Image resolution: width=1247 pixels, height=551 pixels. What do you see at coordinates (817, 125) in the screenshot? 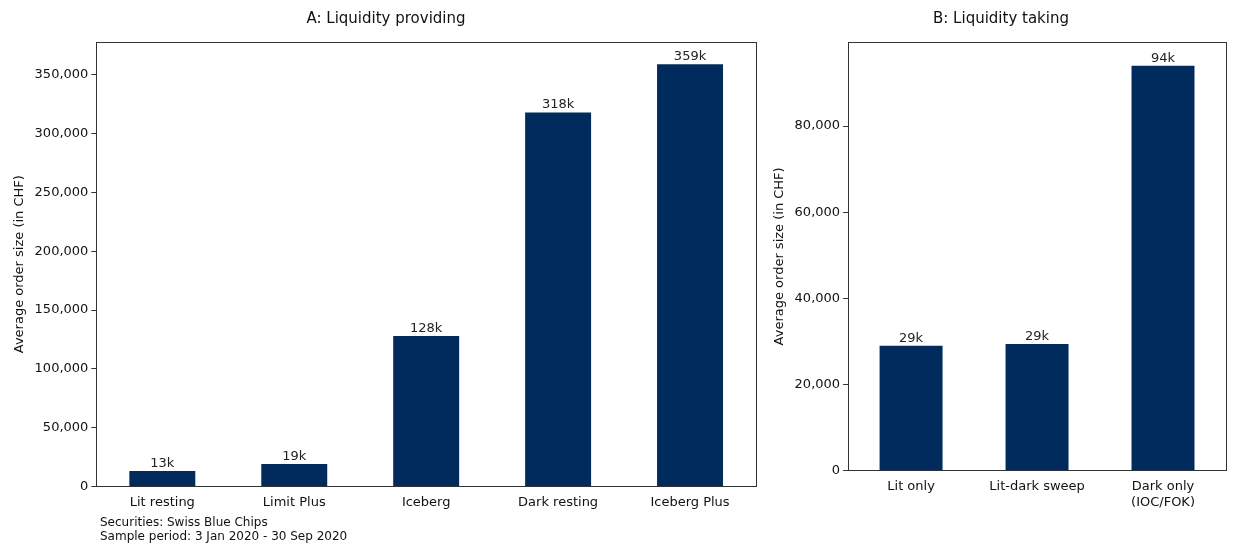
I see `y-tick-label: 80,000` at bounding box center [817, 125].